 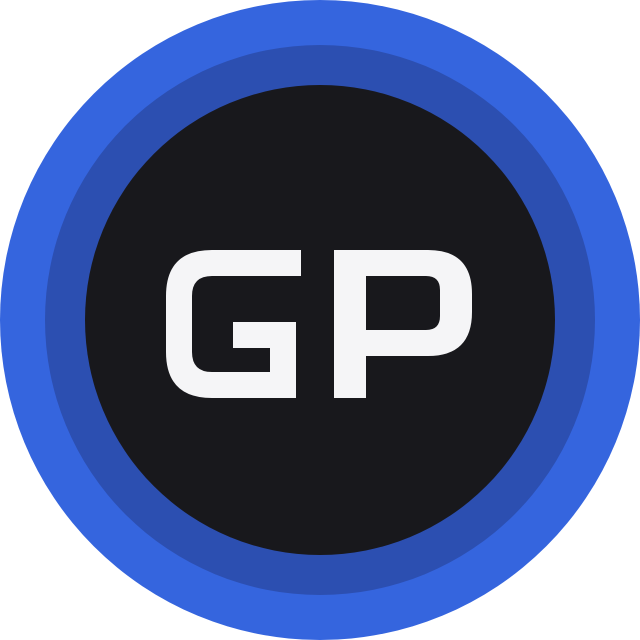 I want to click on letter-g, so click(x=233, y=324).